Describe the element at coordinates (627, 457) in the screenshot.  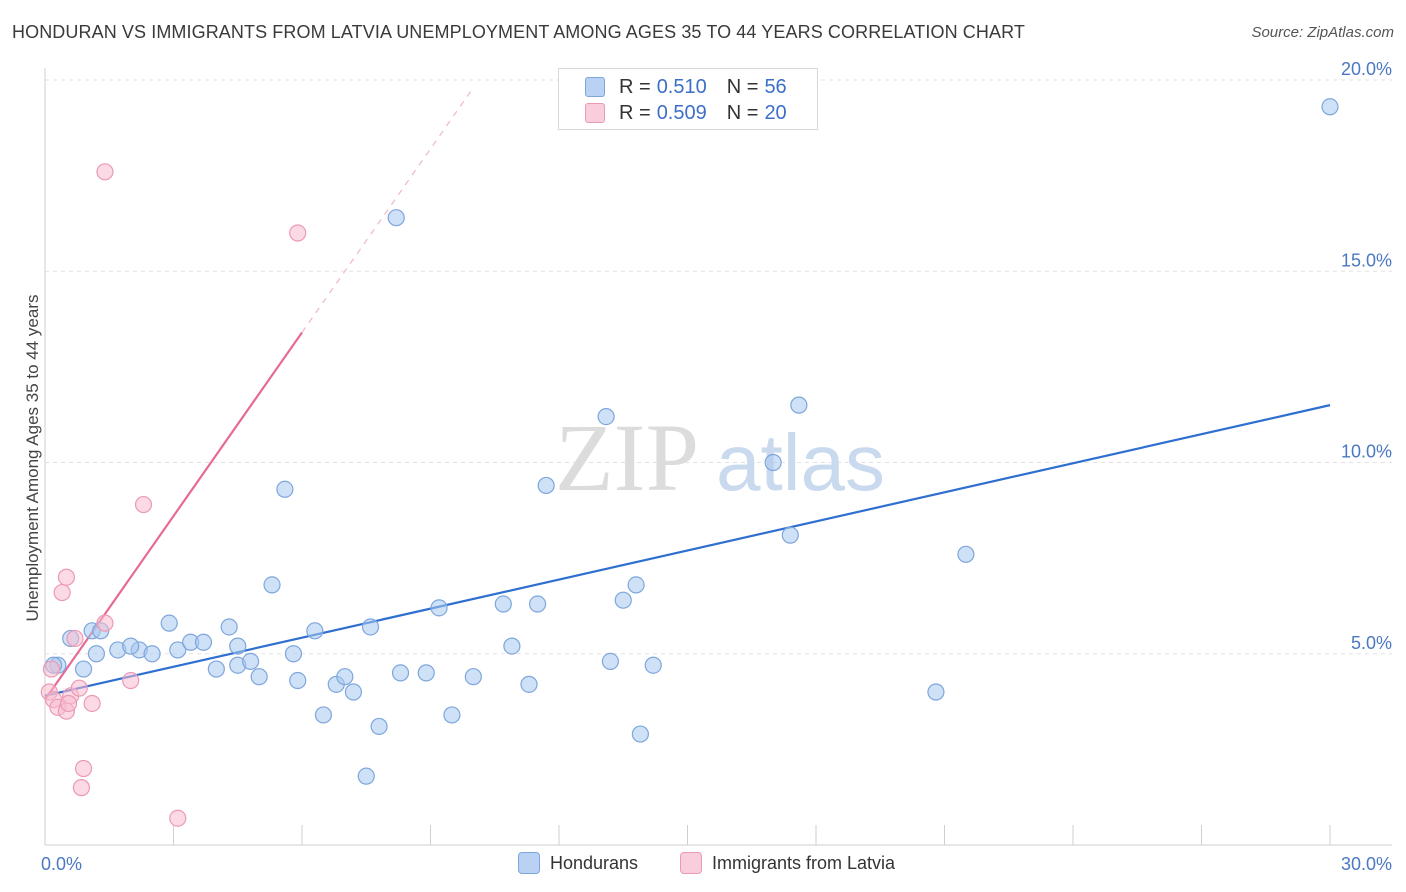
I see `watermark-zip: ZIP` at that location.